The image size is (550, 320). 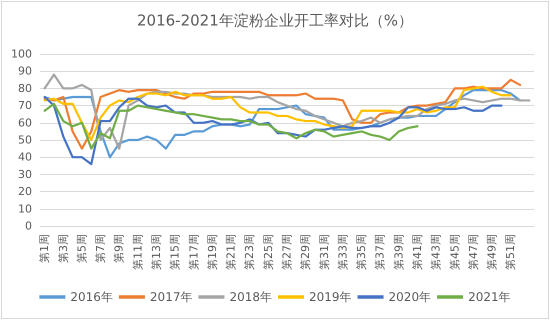 I want to click on legend-label: 2018年, so click(x=250, y=297).